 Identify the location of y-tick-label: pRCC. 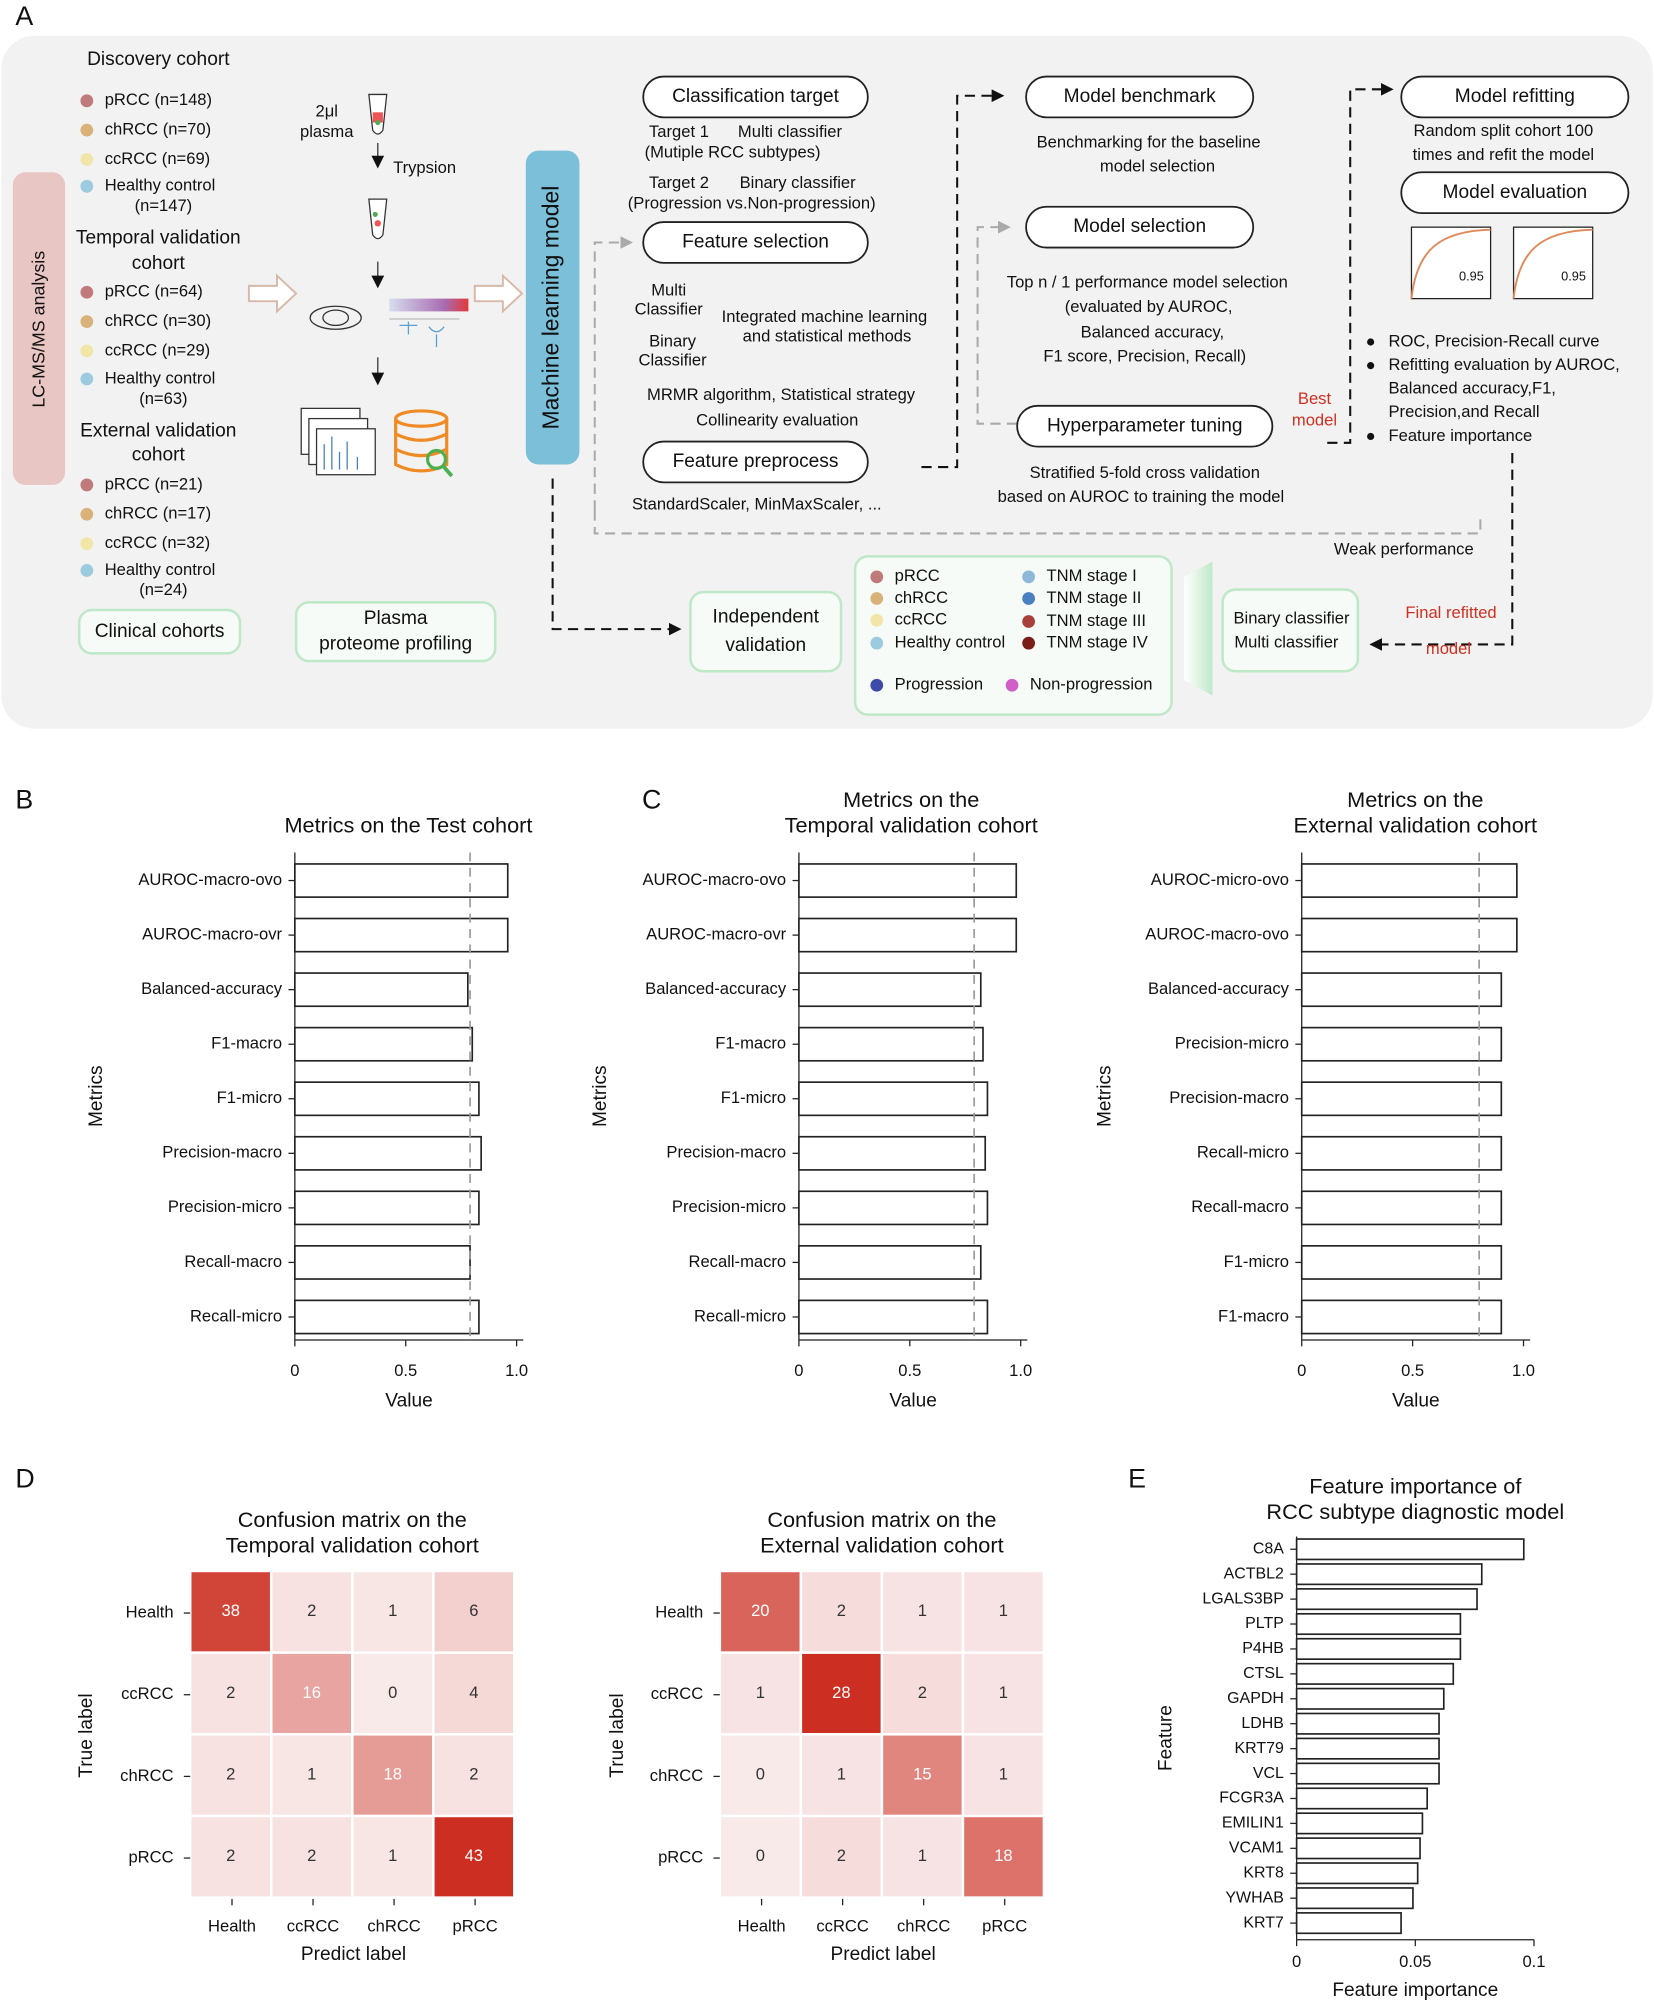
(680, 1856).